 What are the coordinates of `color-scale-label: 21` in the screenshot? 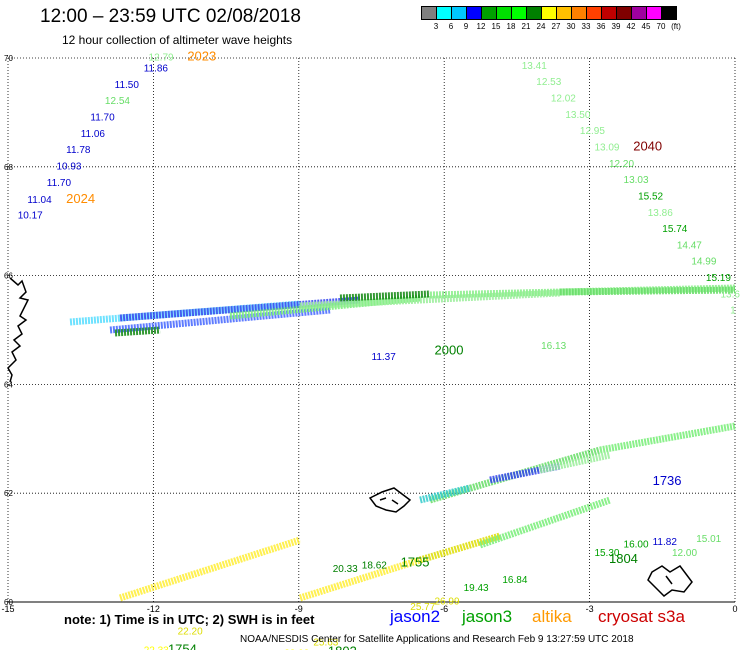 It's located at (526, 26).